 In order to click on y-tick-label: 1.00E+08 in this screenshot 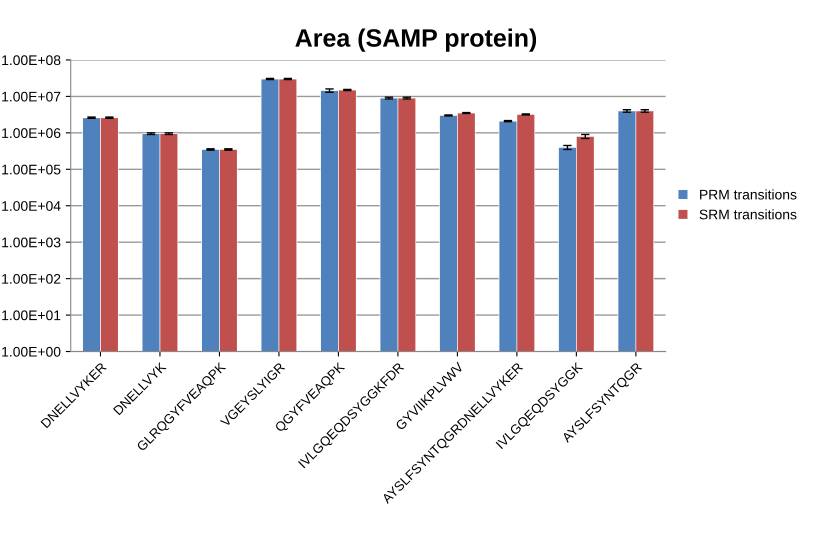, I will do `click(31, 60)`.